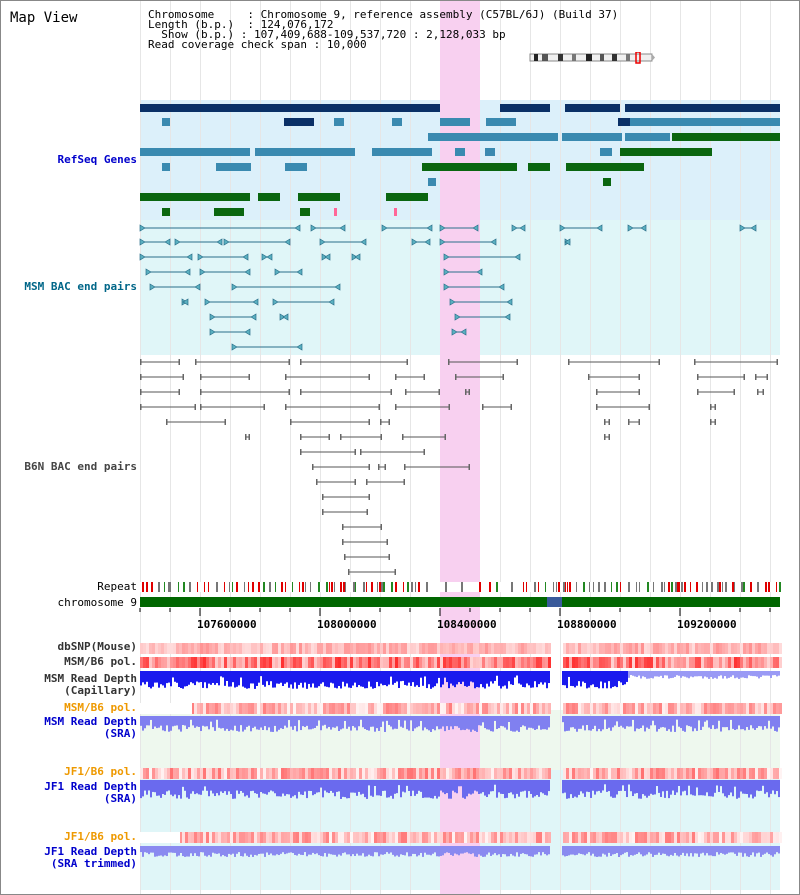 The image size is (800, 895). I want to click on track-label-msm-bac: MSM BAC end pairs, so click(80, 286).